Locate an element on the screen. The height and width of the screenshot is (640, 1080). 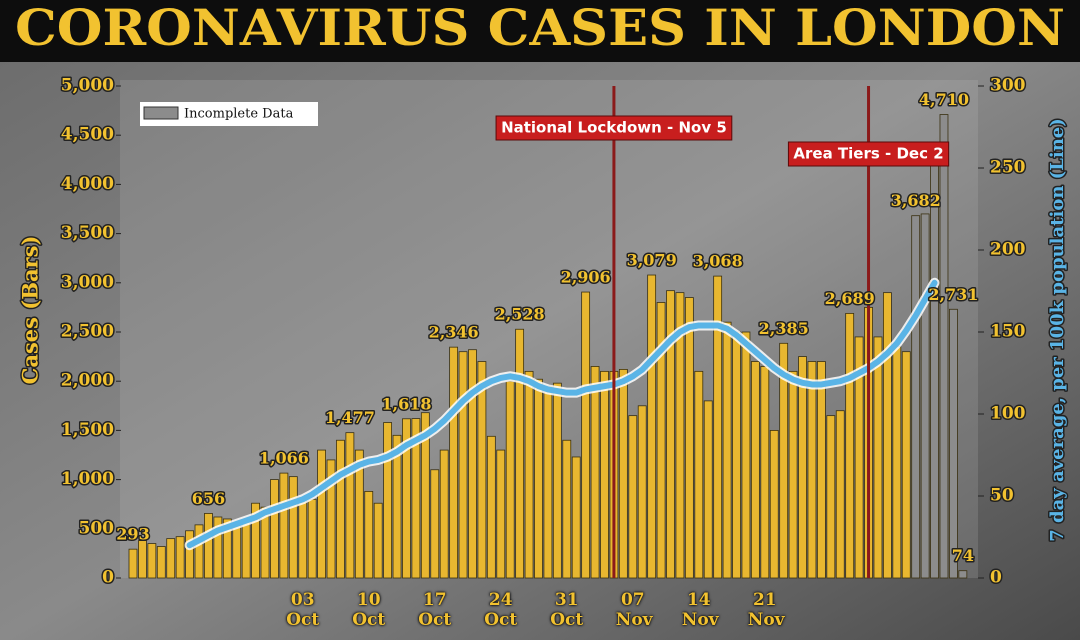
y2-tick-label: 150 is located at coordinates (1008, 332).